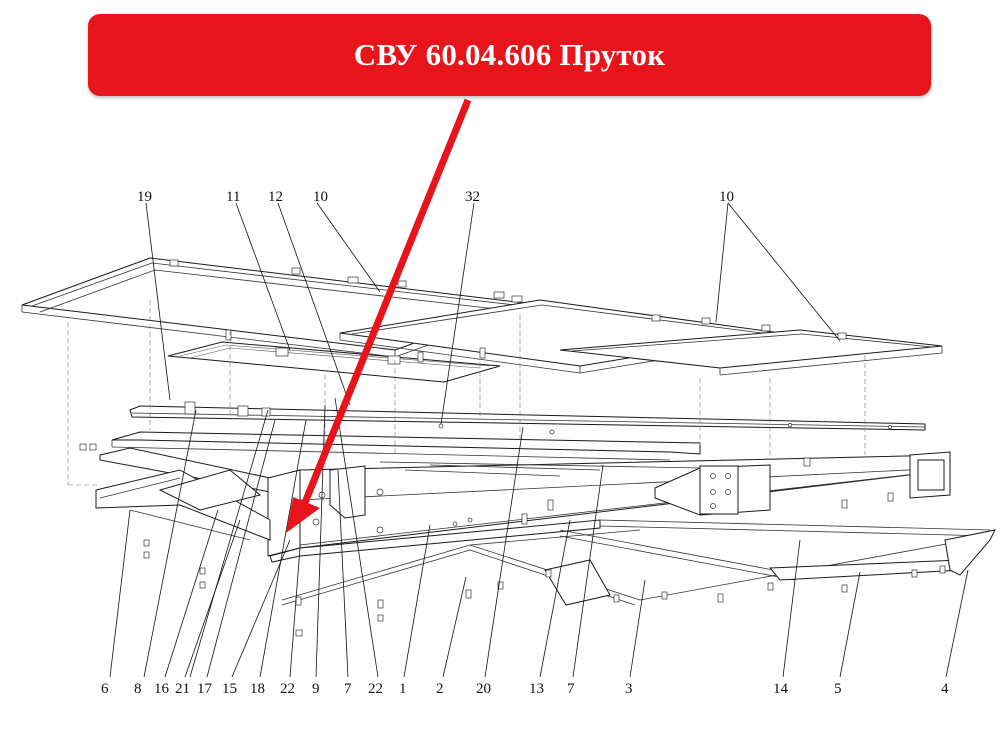  Describe the element at coordinates (440, 689) in the screenshot. I see `callout-2: 2` at that location.